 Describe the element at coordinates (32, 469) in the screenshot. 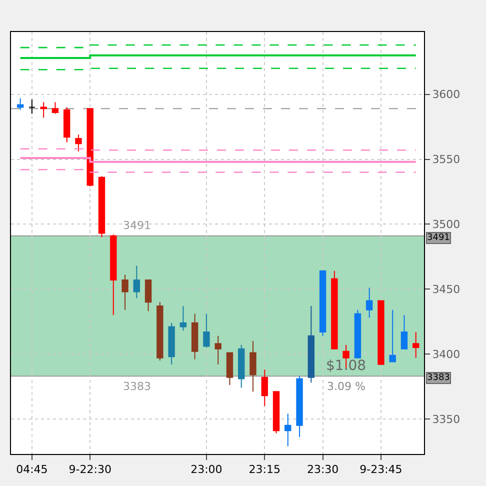

I see `x-tick-label: 04:45` at that location.